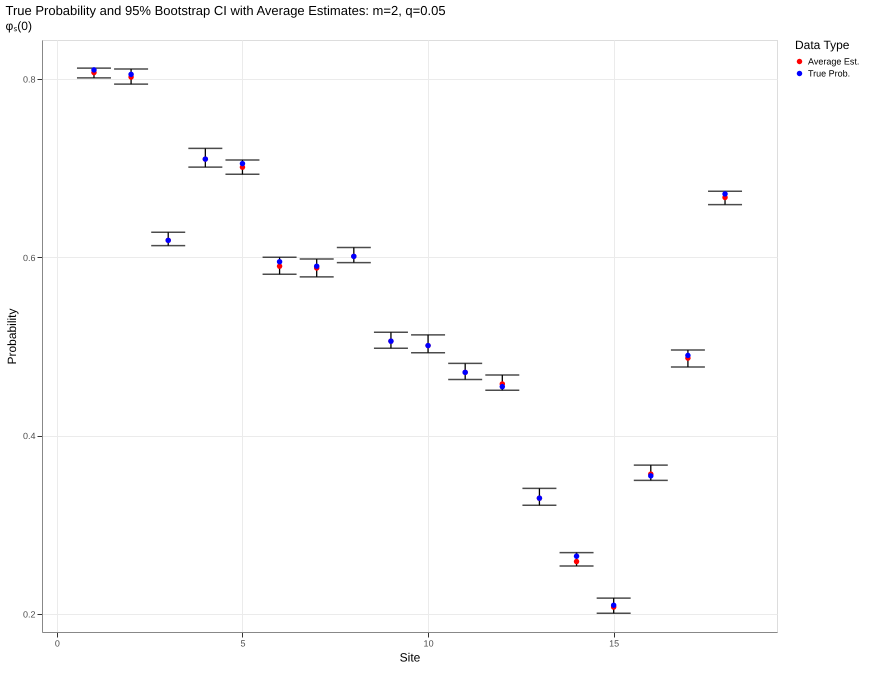 The height and width of the screenshot is (681, 877). Describe the element at coordinates (29, 615) in the screenshot. I see `y-tick-label: 0.2` at that location.